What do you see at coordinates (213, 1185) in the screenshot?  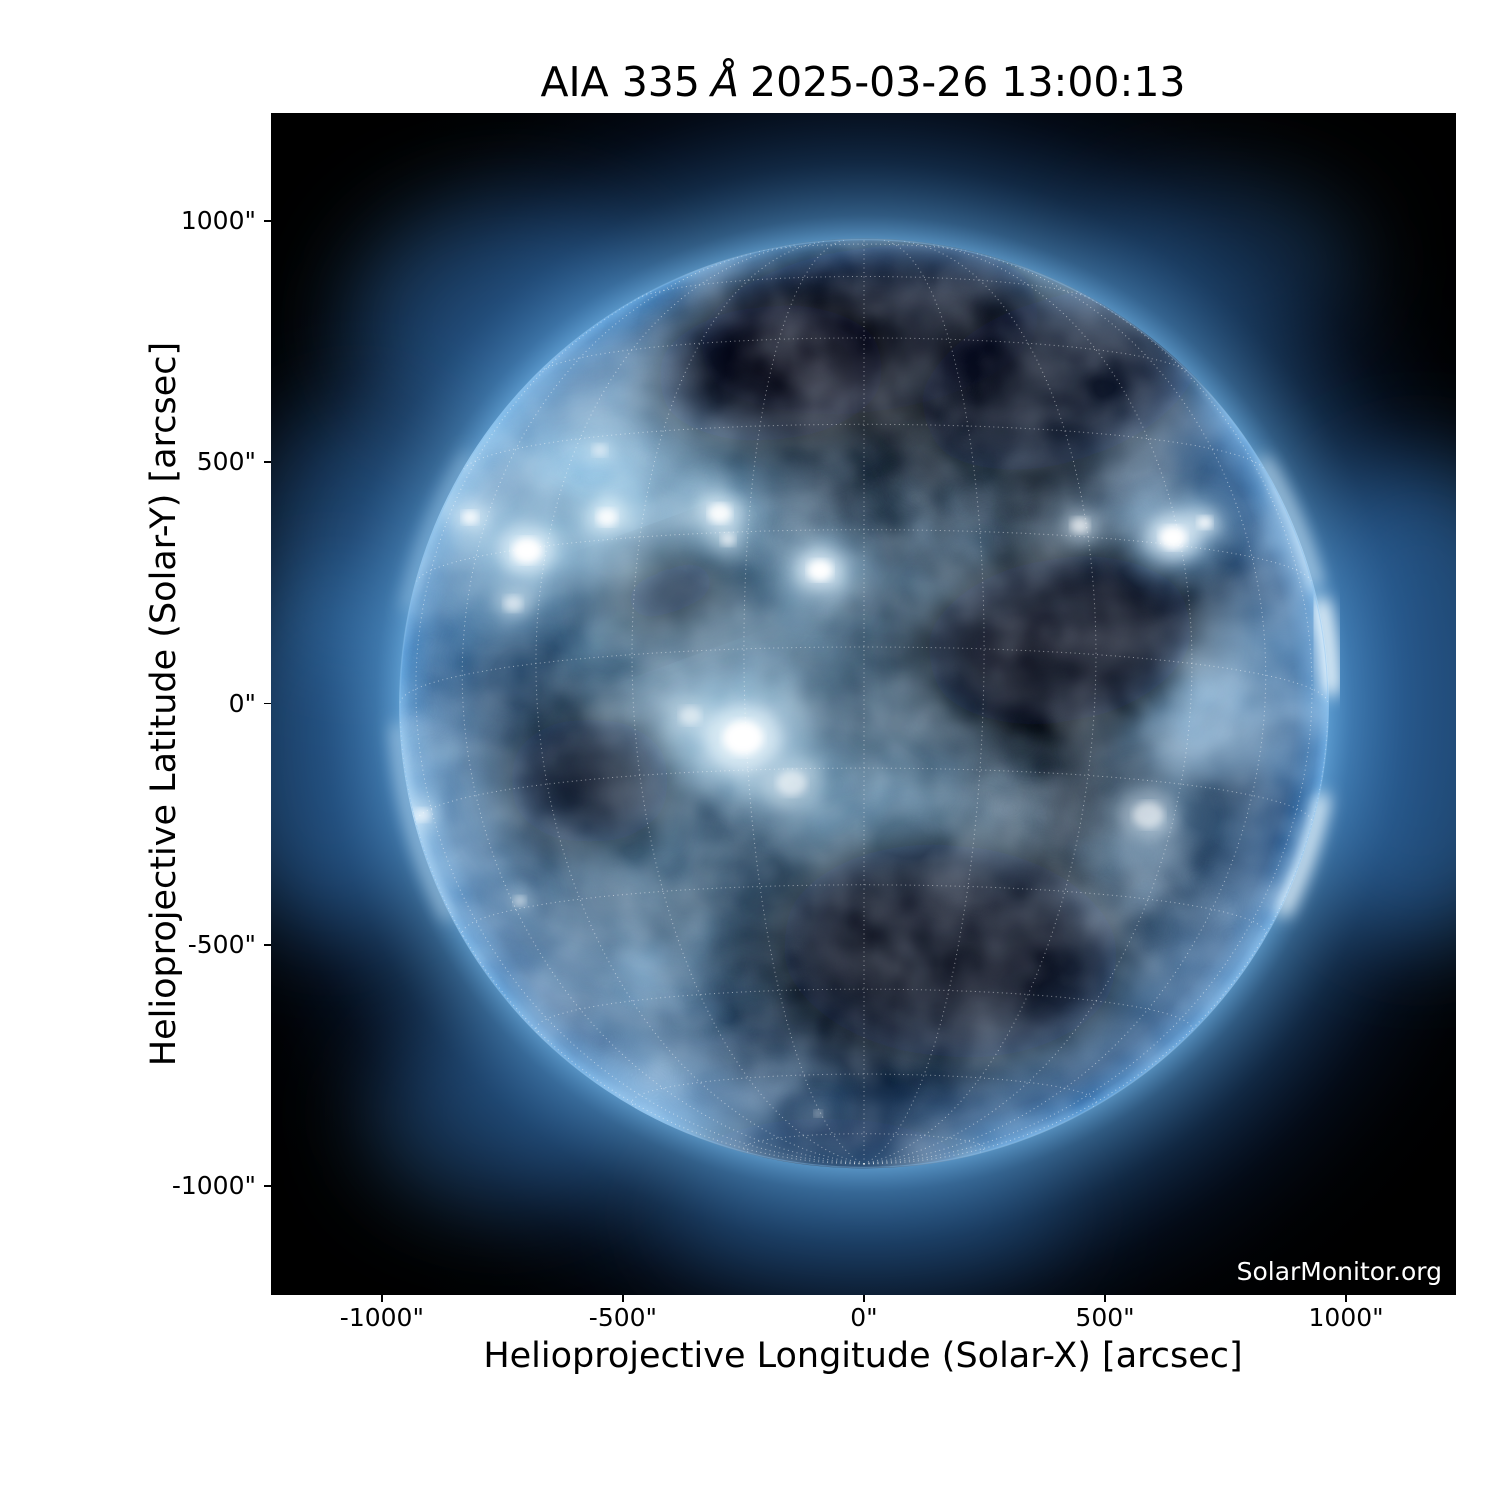 I see `y-tick-label: -1000"` at bounding box center [213, 1185].